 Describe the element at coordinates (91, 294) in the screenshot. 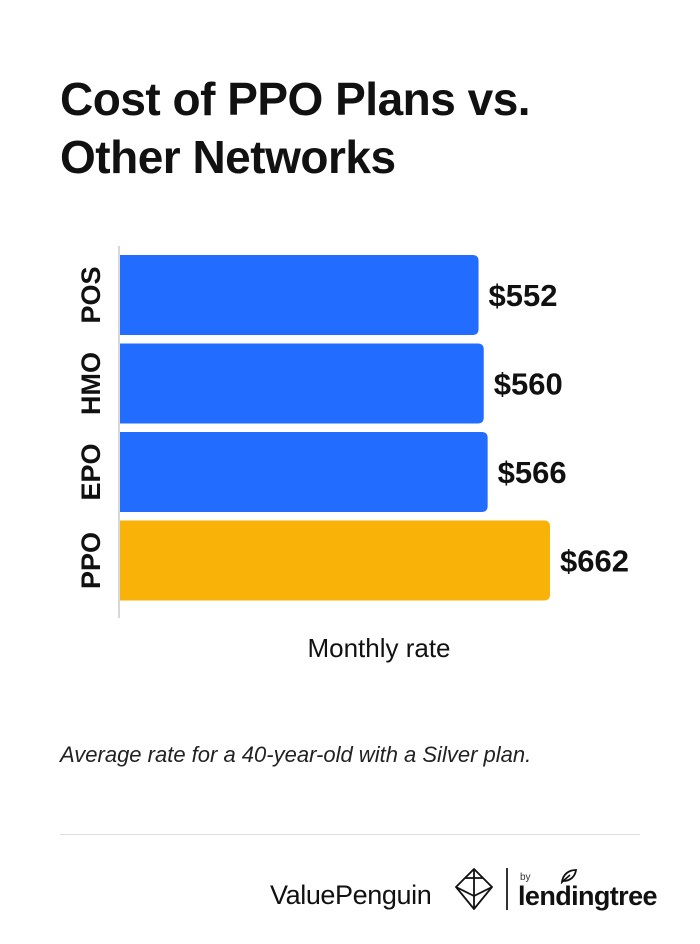

I see `category-label-pos: POS` at that location.